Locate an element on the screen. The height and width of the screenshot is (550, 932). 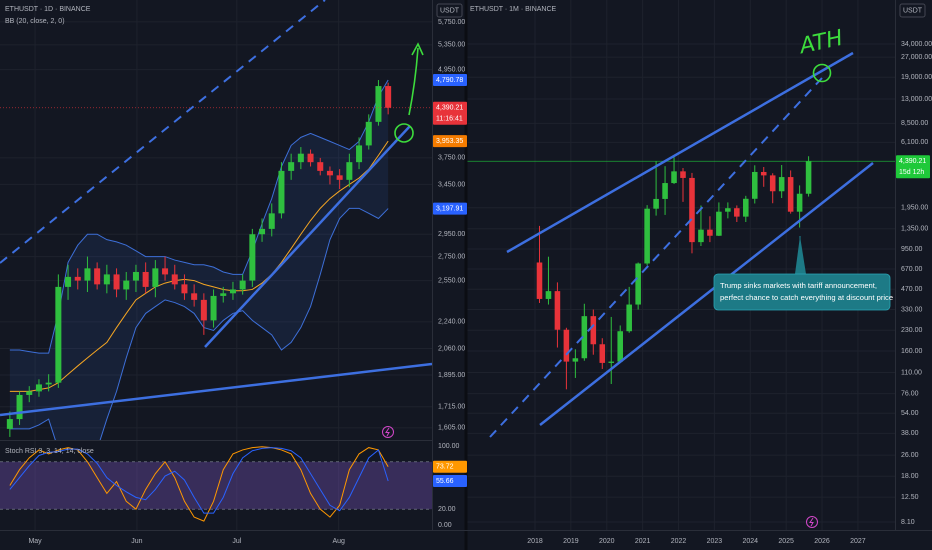
x-tick-label: Jul is located at coordinates (236, 541).